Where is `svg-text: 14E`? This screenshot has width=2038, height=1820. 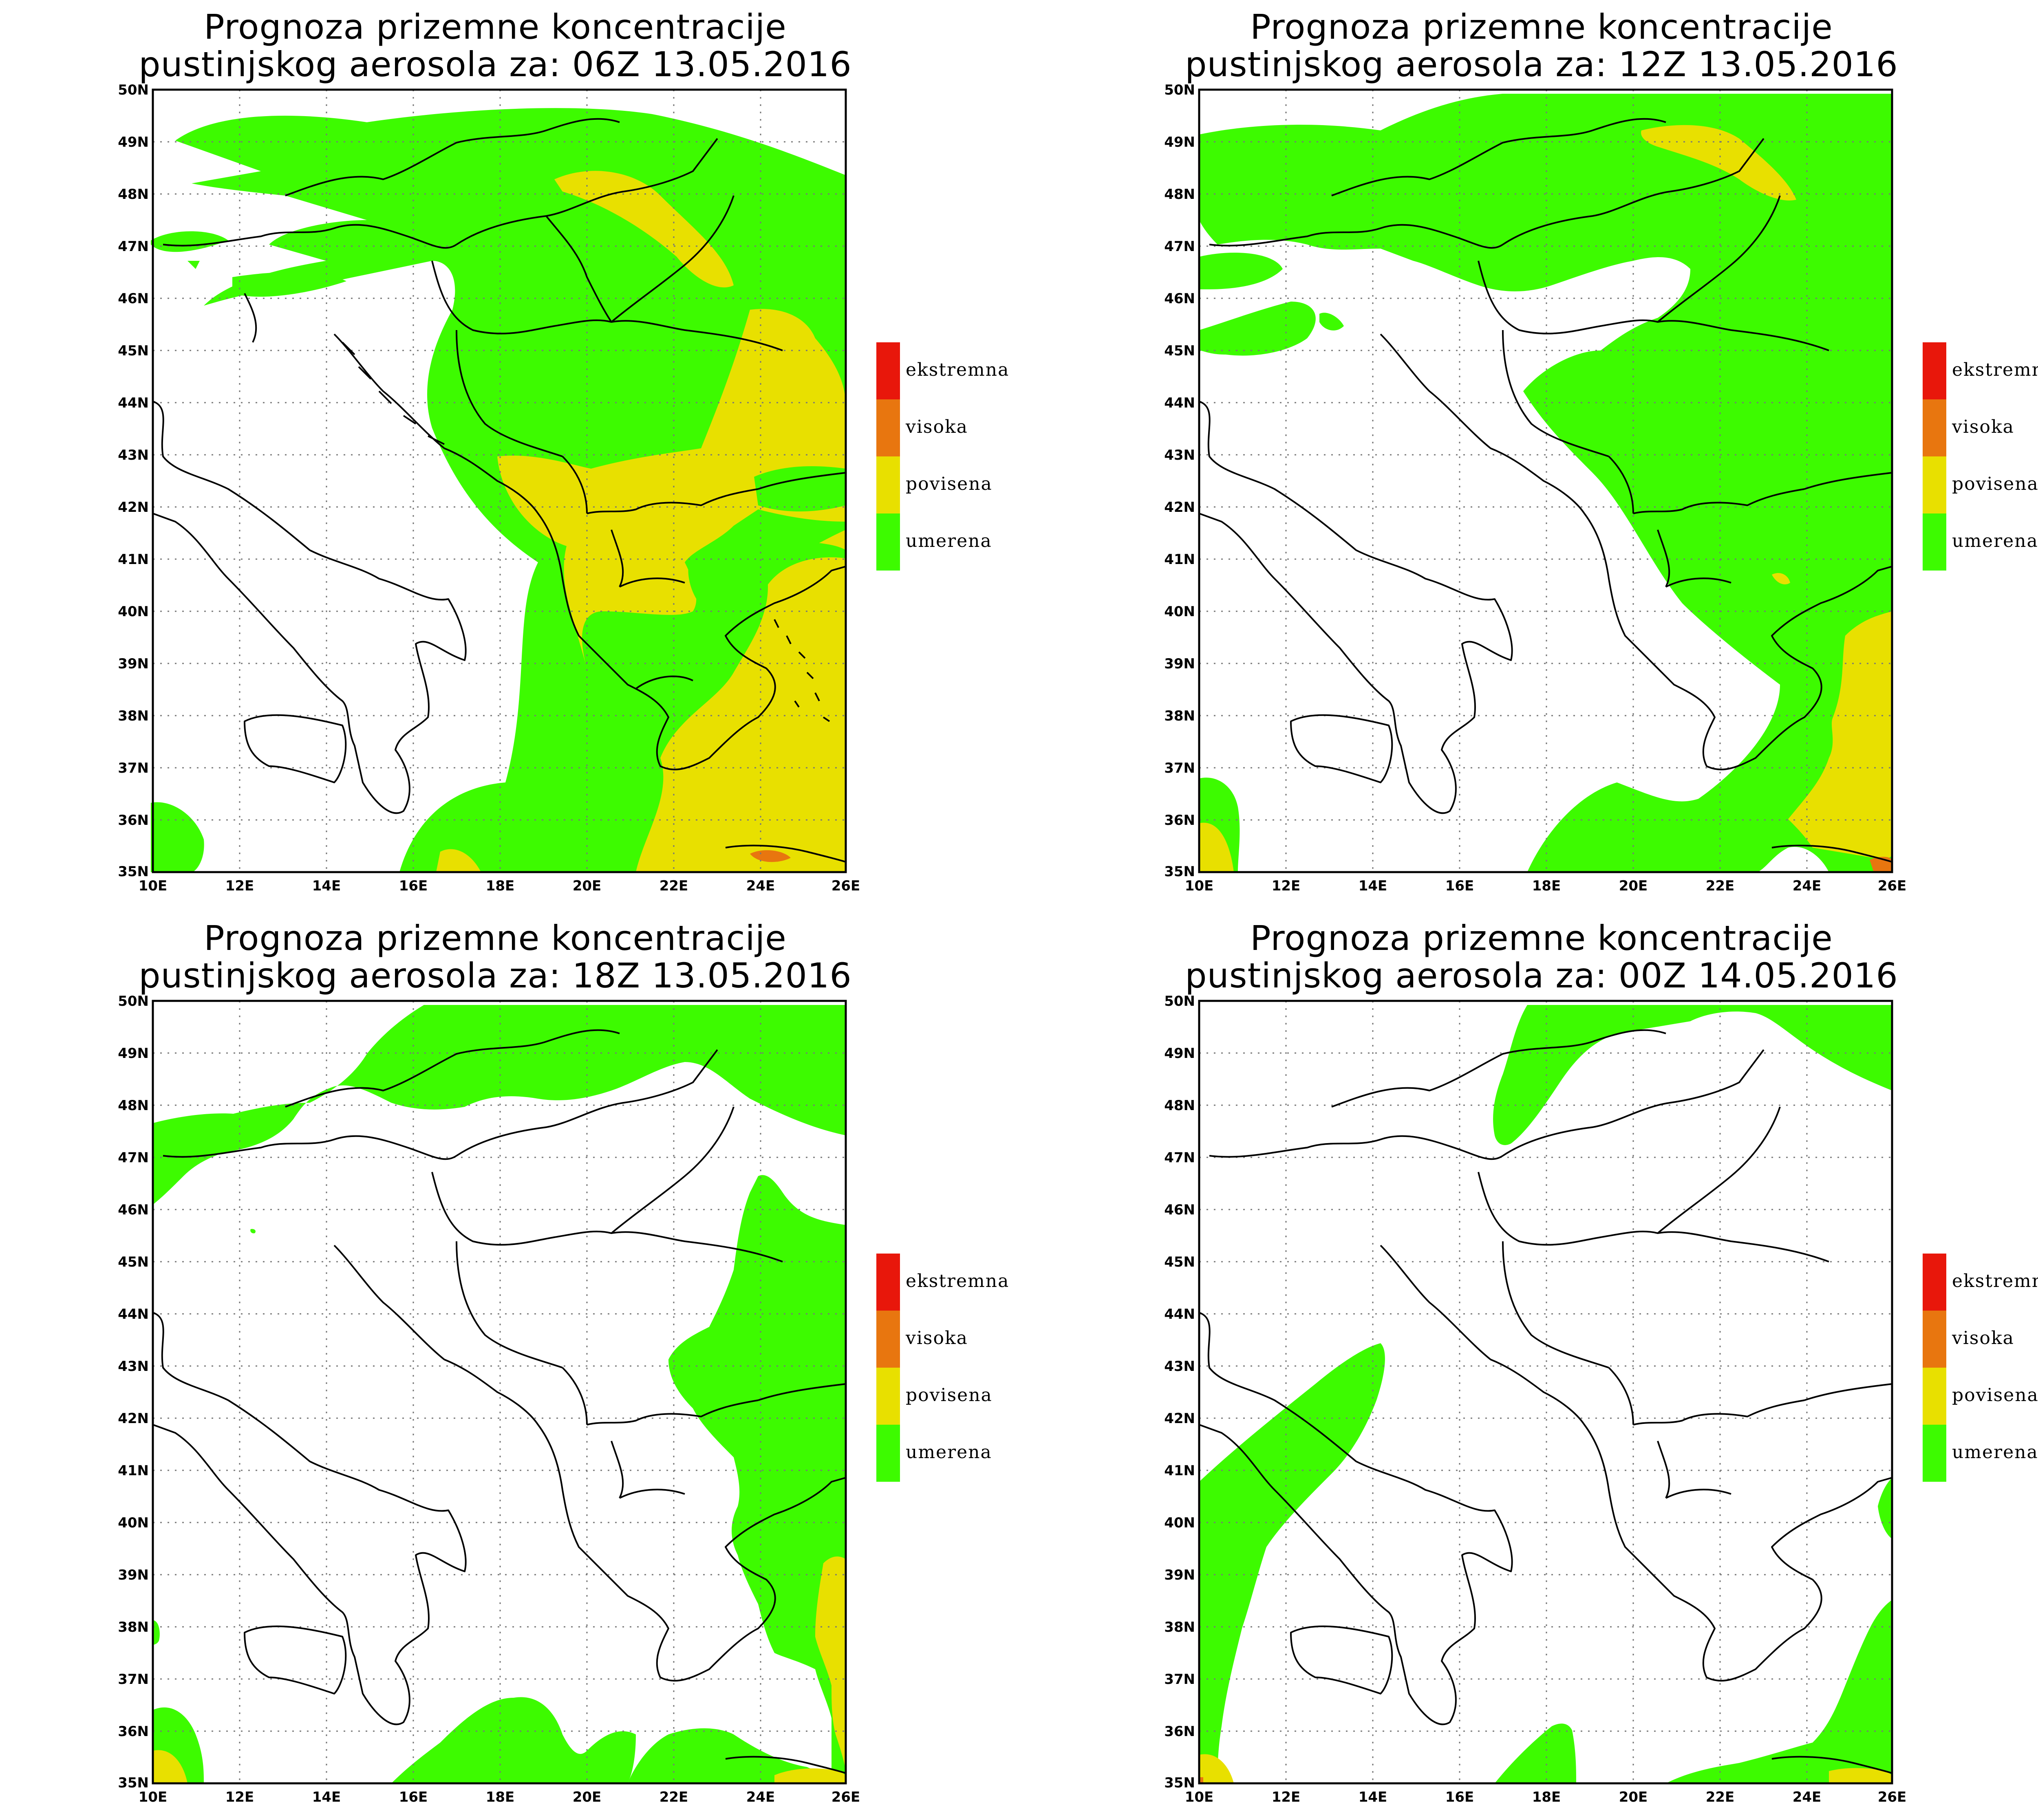 svg-text: 14E is located at coordinates (327, 1797).